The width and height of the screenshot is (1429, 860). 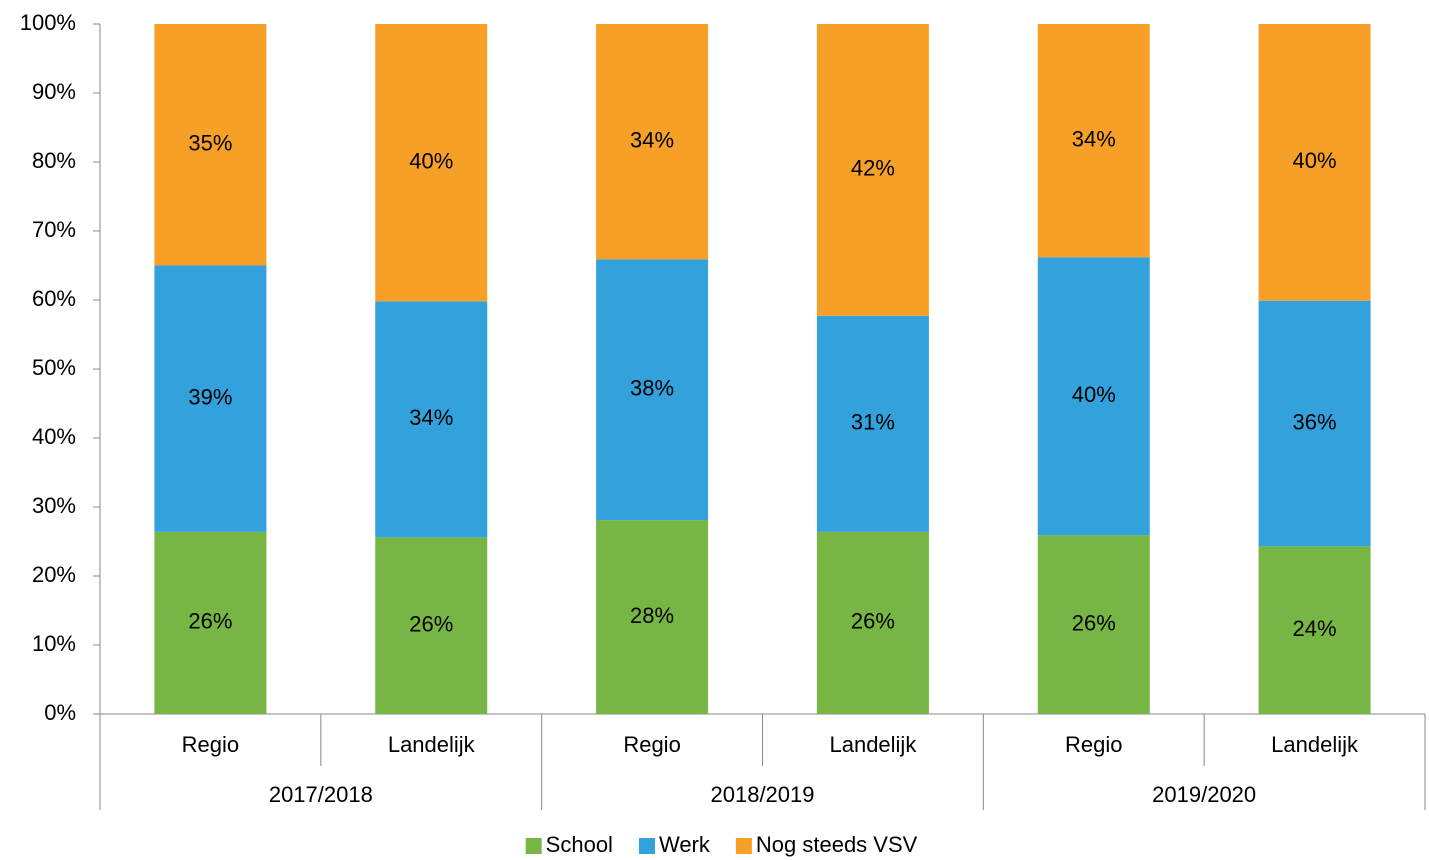 What do you see at coordinates (54, 298) in the screenshot?
I see `y-tick-label: 60%` at bounding box center [54, 298].